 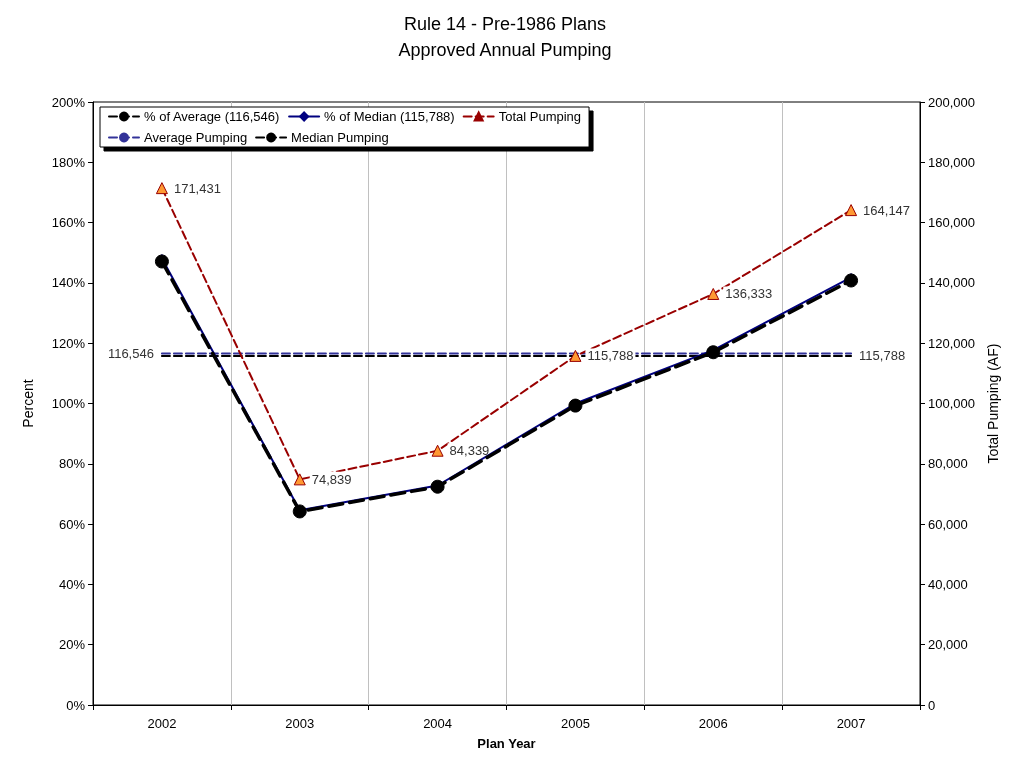 What do you see at coordinates (851, 723) in the screenshot?
I see `x-tick-label: 2007` at bounding box center [851, 723].